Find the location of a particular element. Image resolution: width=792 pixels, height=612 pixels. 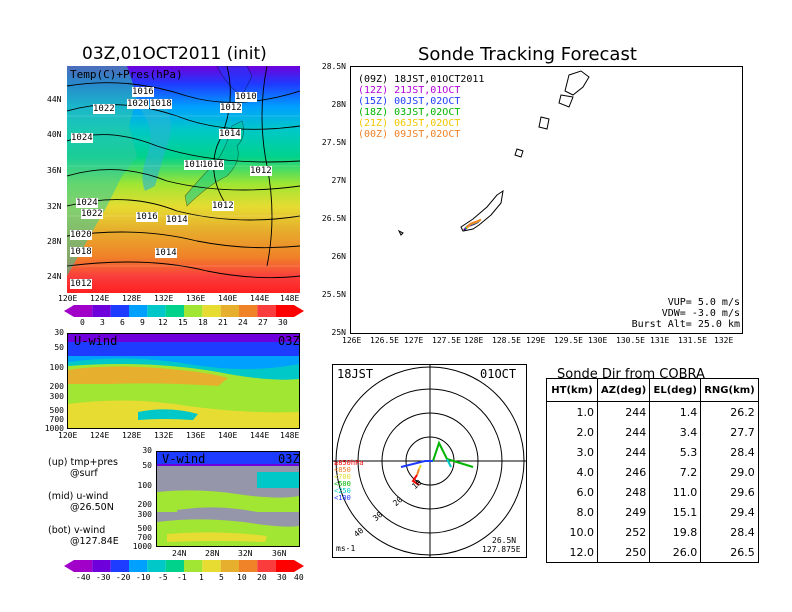

p-tick: 200 is located at coordinates (144, 504).